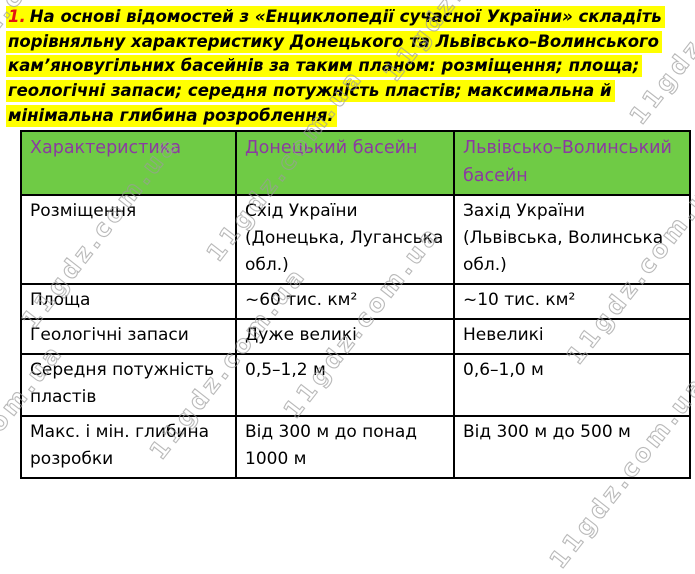  What do you see at coordinates (350, 116) in the screenshot?
I see `title-line: мінімальна глибина розроблення.` at bounding box center [350, 116].